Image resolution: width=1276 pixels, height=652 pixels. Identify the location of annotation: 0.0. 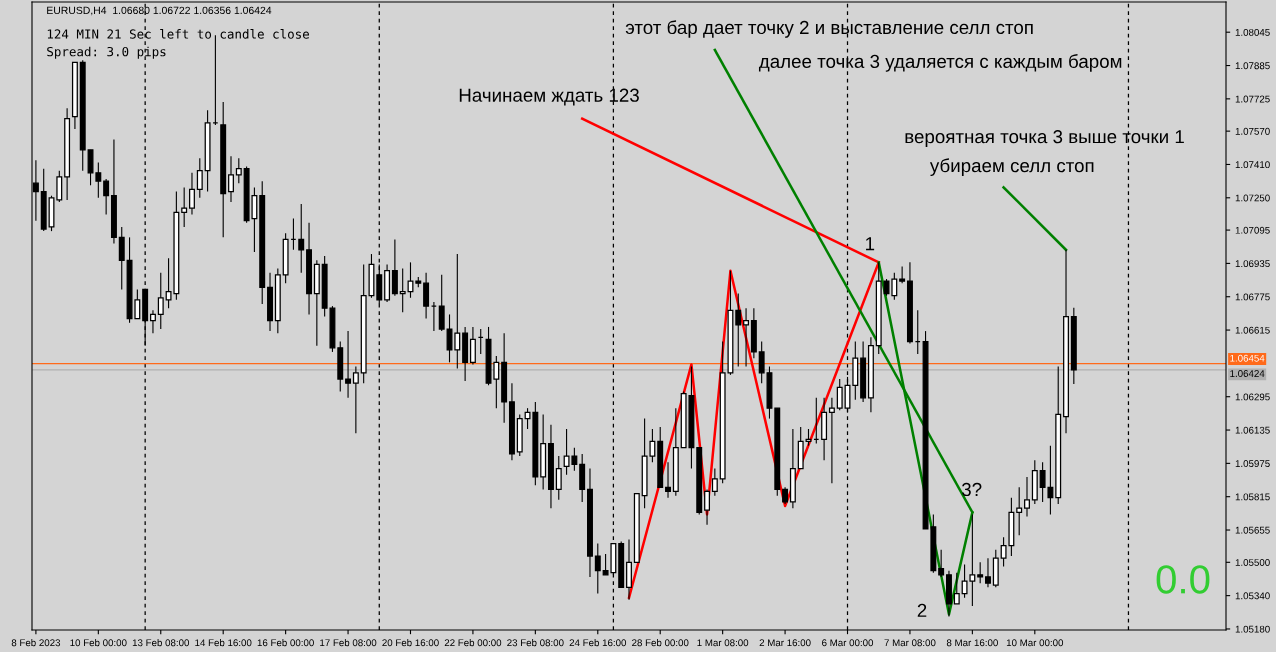
(1183, 579).